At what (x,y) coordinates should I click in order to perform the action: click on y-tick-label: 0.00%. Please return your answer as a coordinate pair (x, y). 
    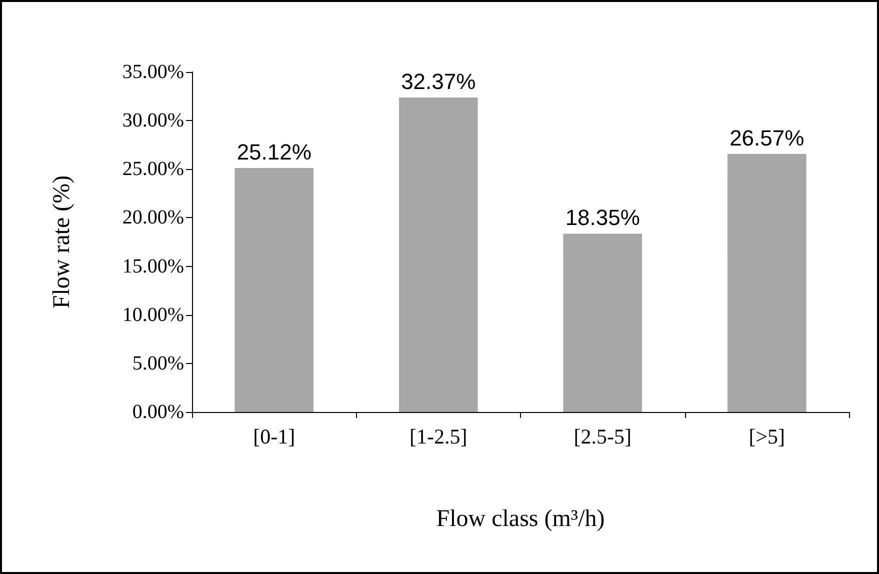
    Looking at the image, I should click on (158, 412).